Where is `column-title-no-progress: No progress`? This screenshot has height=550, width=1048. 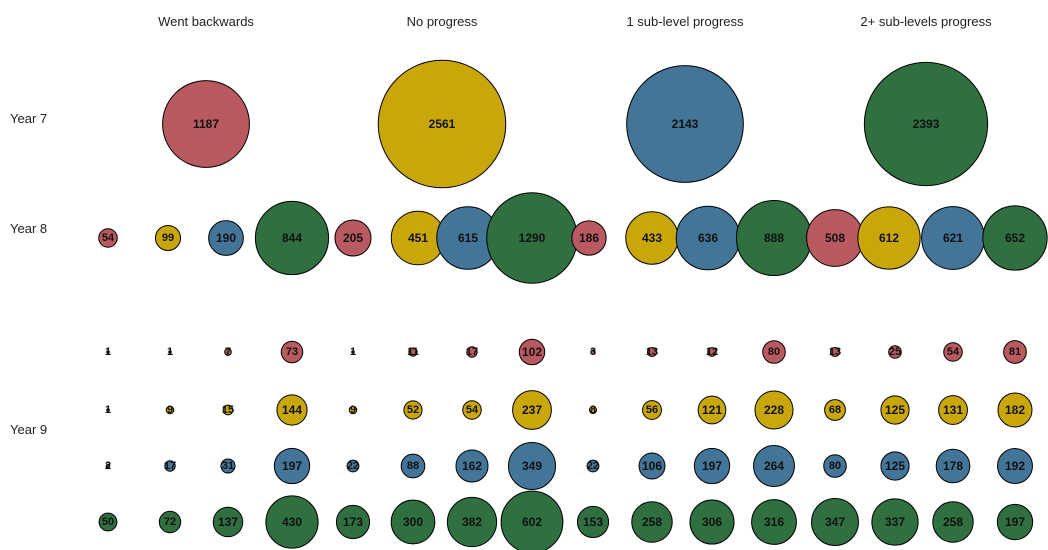 column-title-no-progress: No progress is located at coordinates (442, 21).